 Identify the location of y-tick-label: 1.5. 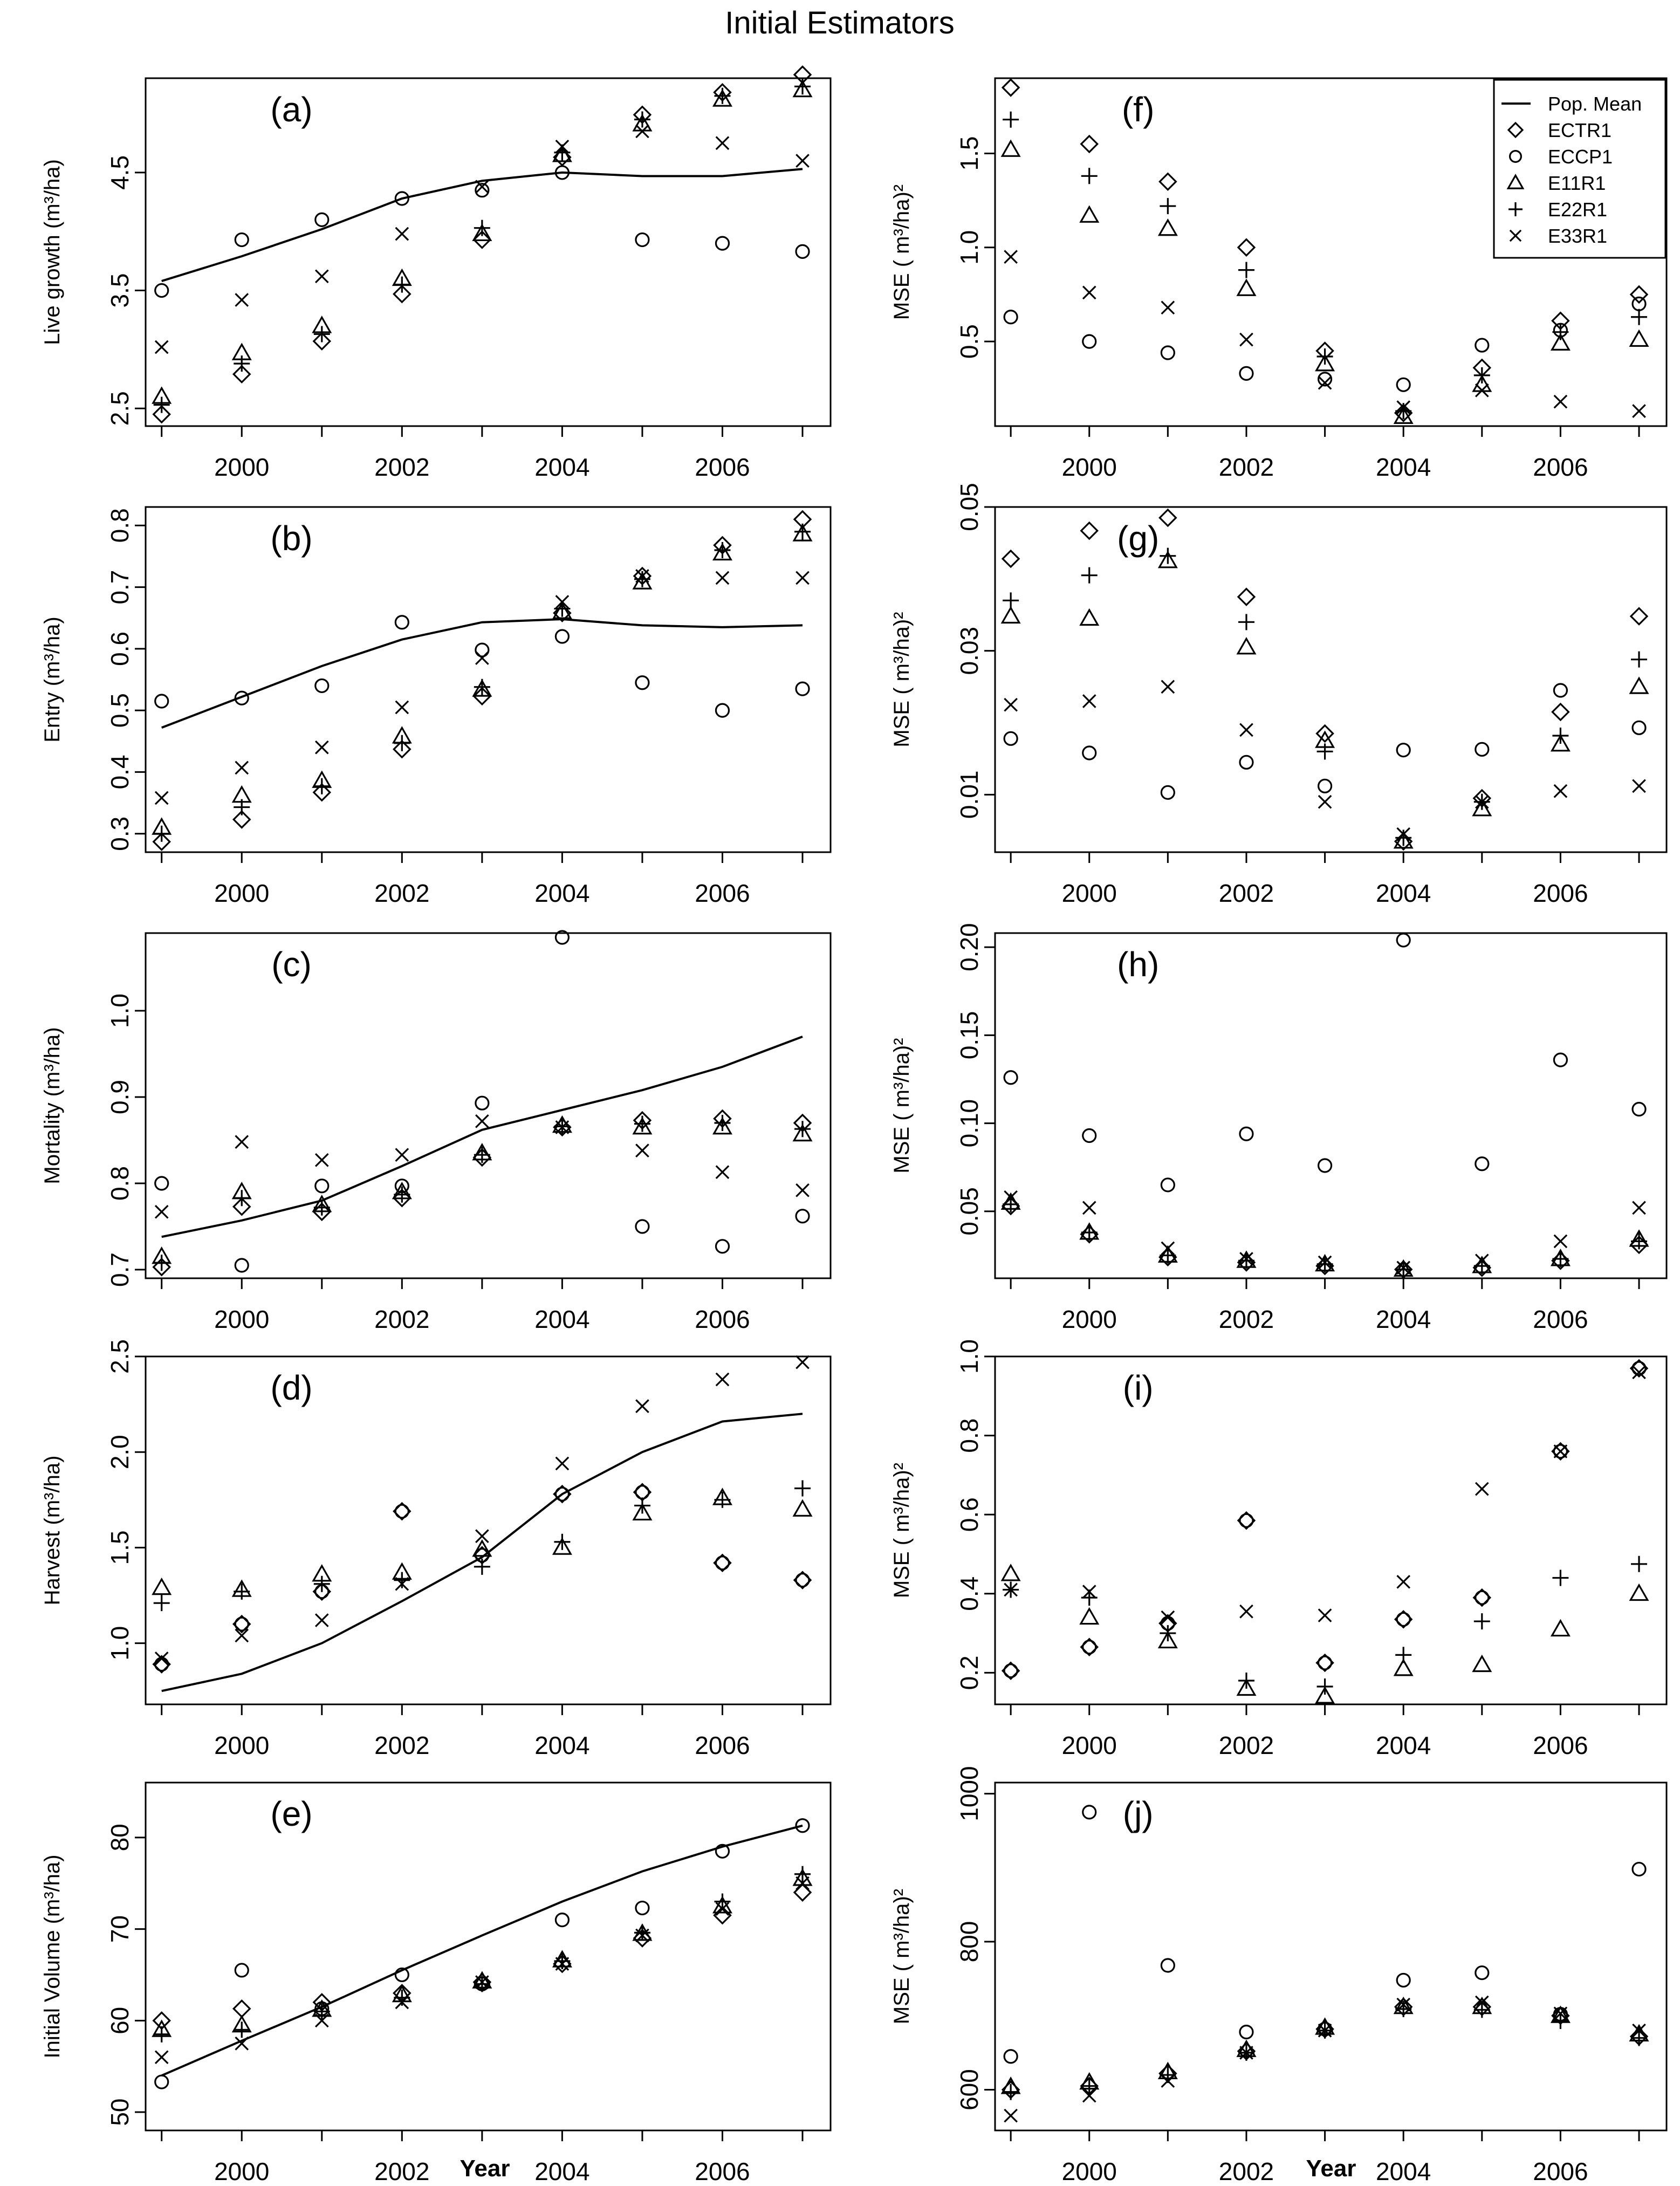
(969, 153).